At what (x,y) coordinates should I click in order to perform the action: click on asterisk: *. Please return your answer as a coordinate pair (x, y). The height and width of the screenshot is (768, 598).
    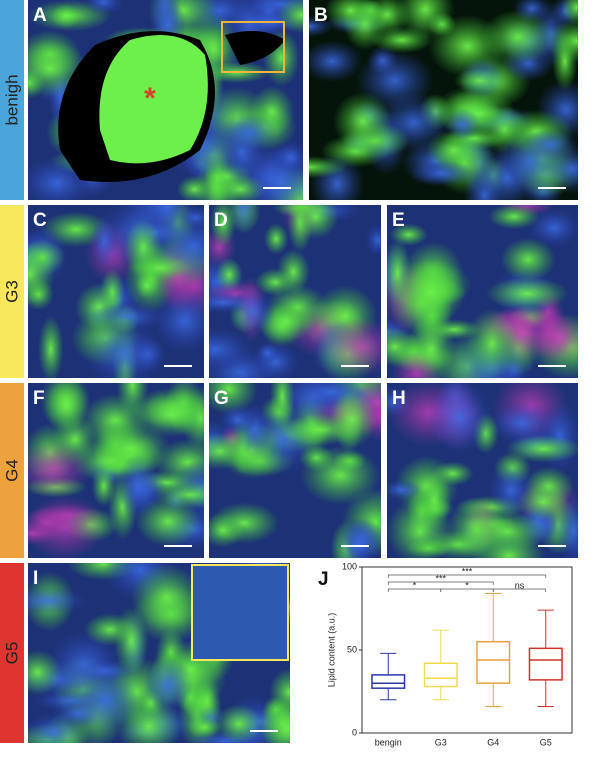
    Looking at the image, I should click on (150, 98).